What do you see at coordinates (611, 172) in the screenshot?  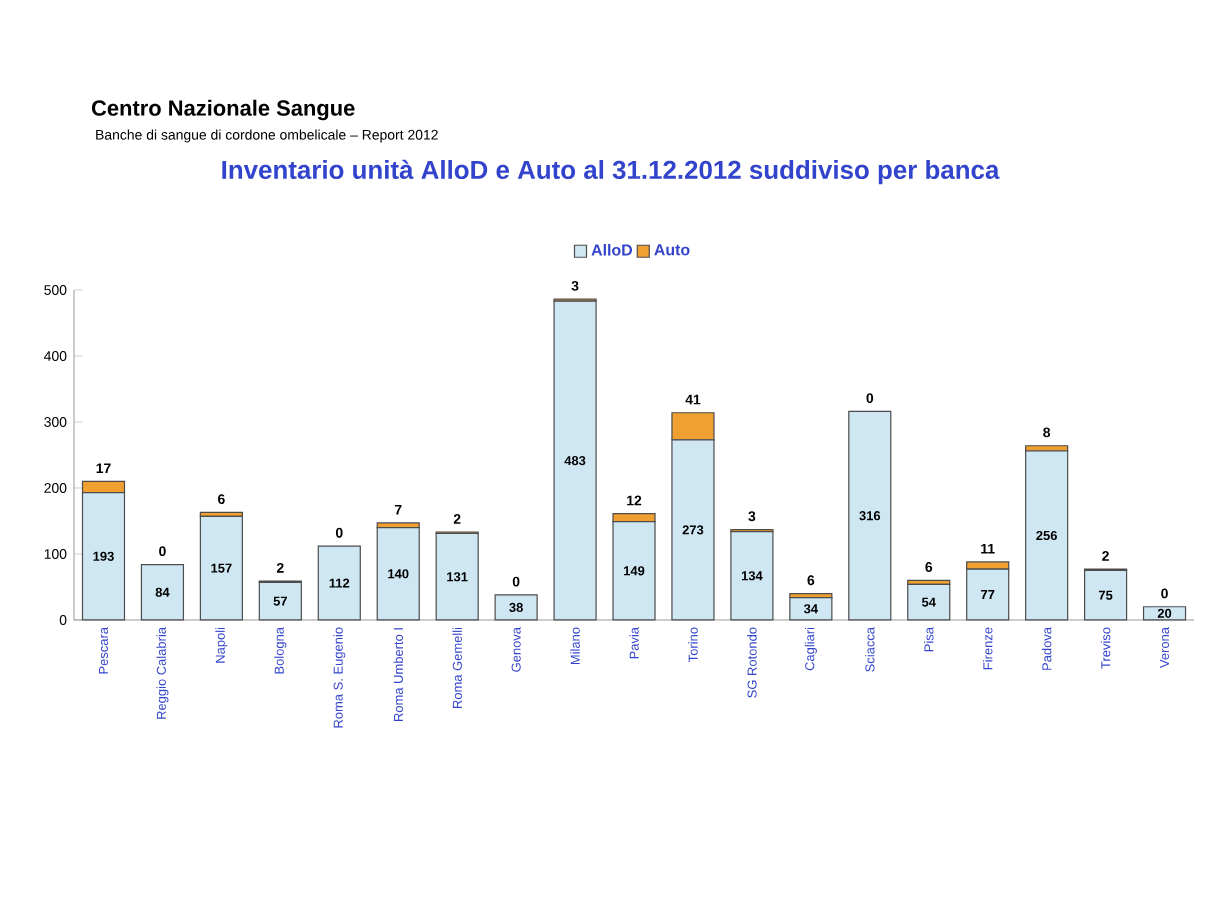 I see `chart-title: Inventario unità AlloD e Auto al 31.12.2012 suddiviso per banca` at bounding box center [611, 172].